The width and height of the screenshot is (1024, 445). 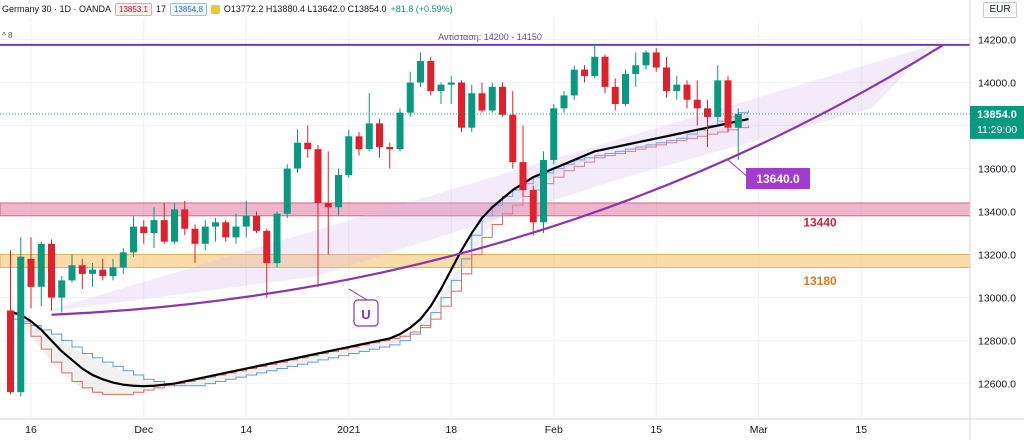 I want to click on symbol-title: Germany 30 · 1D · OANDA, so click(x=57, y=9).